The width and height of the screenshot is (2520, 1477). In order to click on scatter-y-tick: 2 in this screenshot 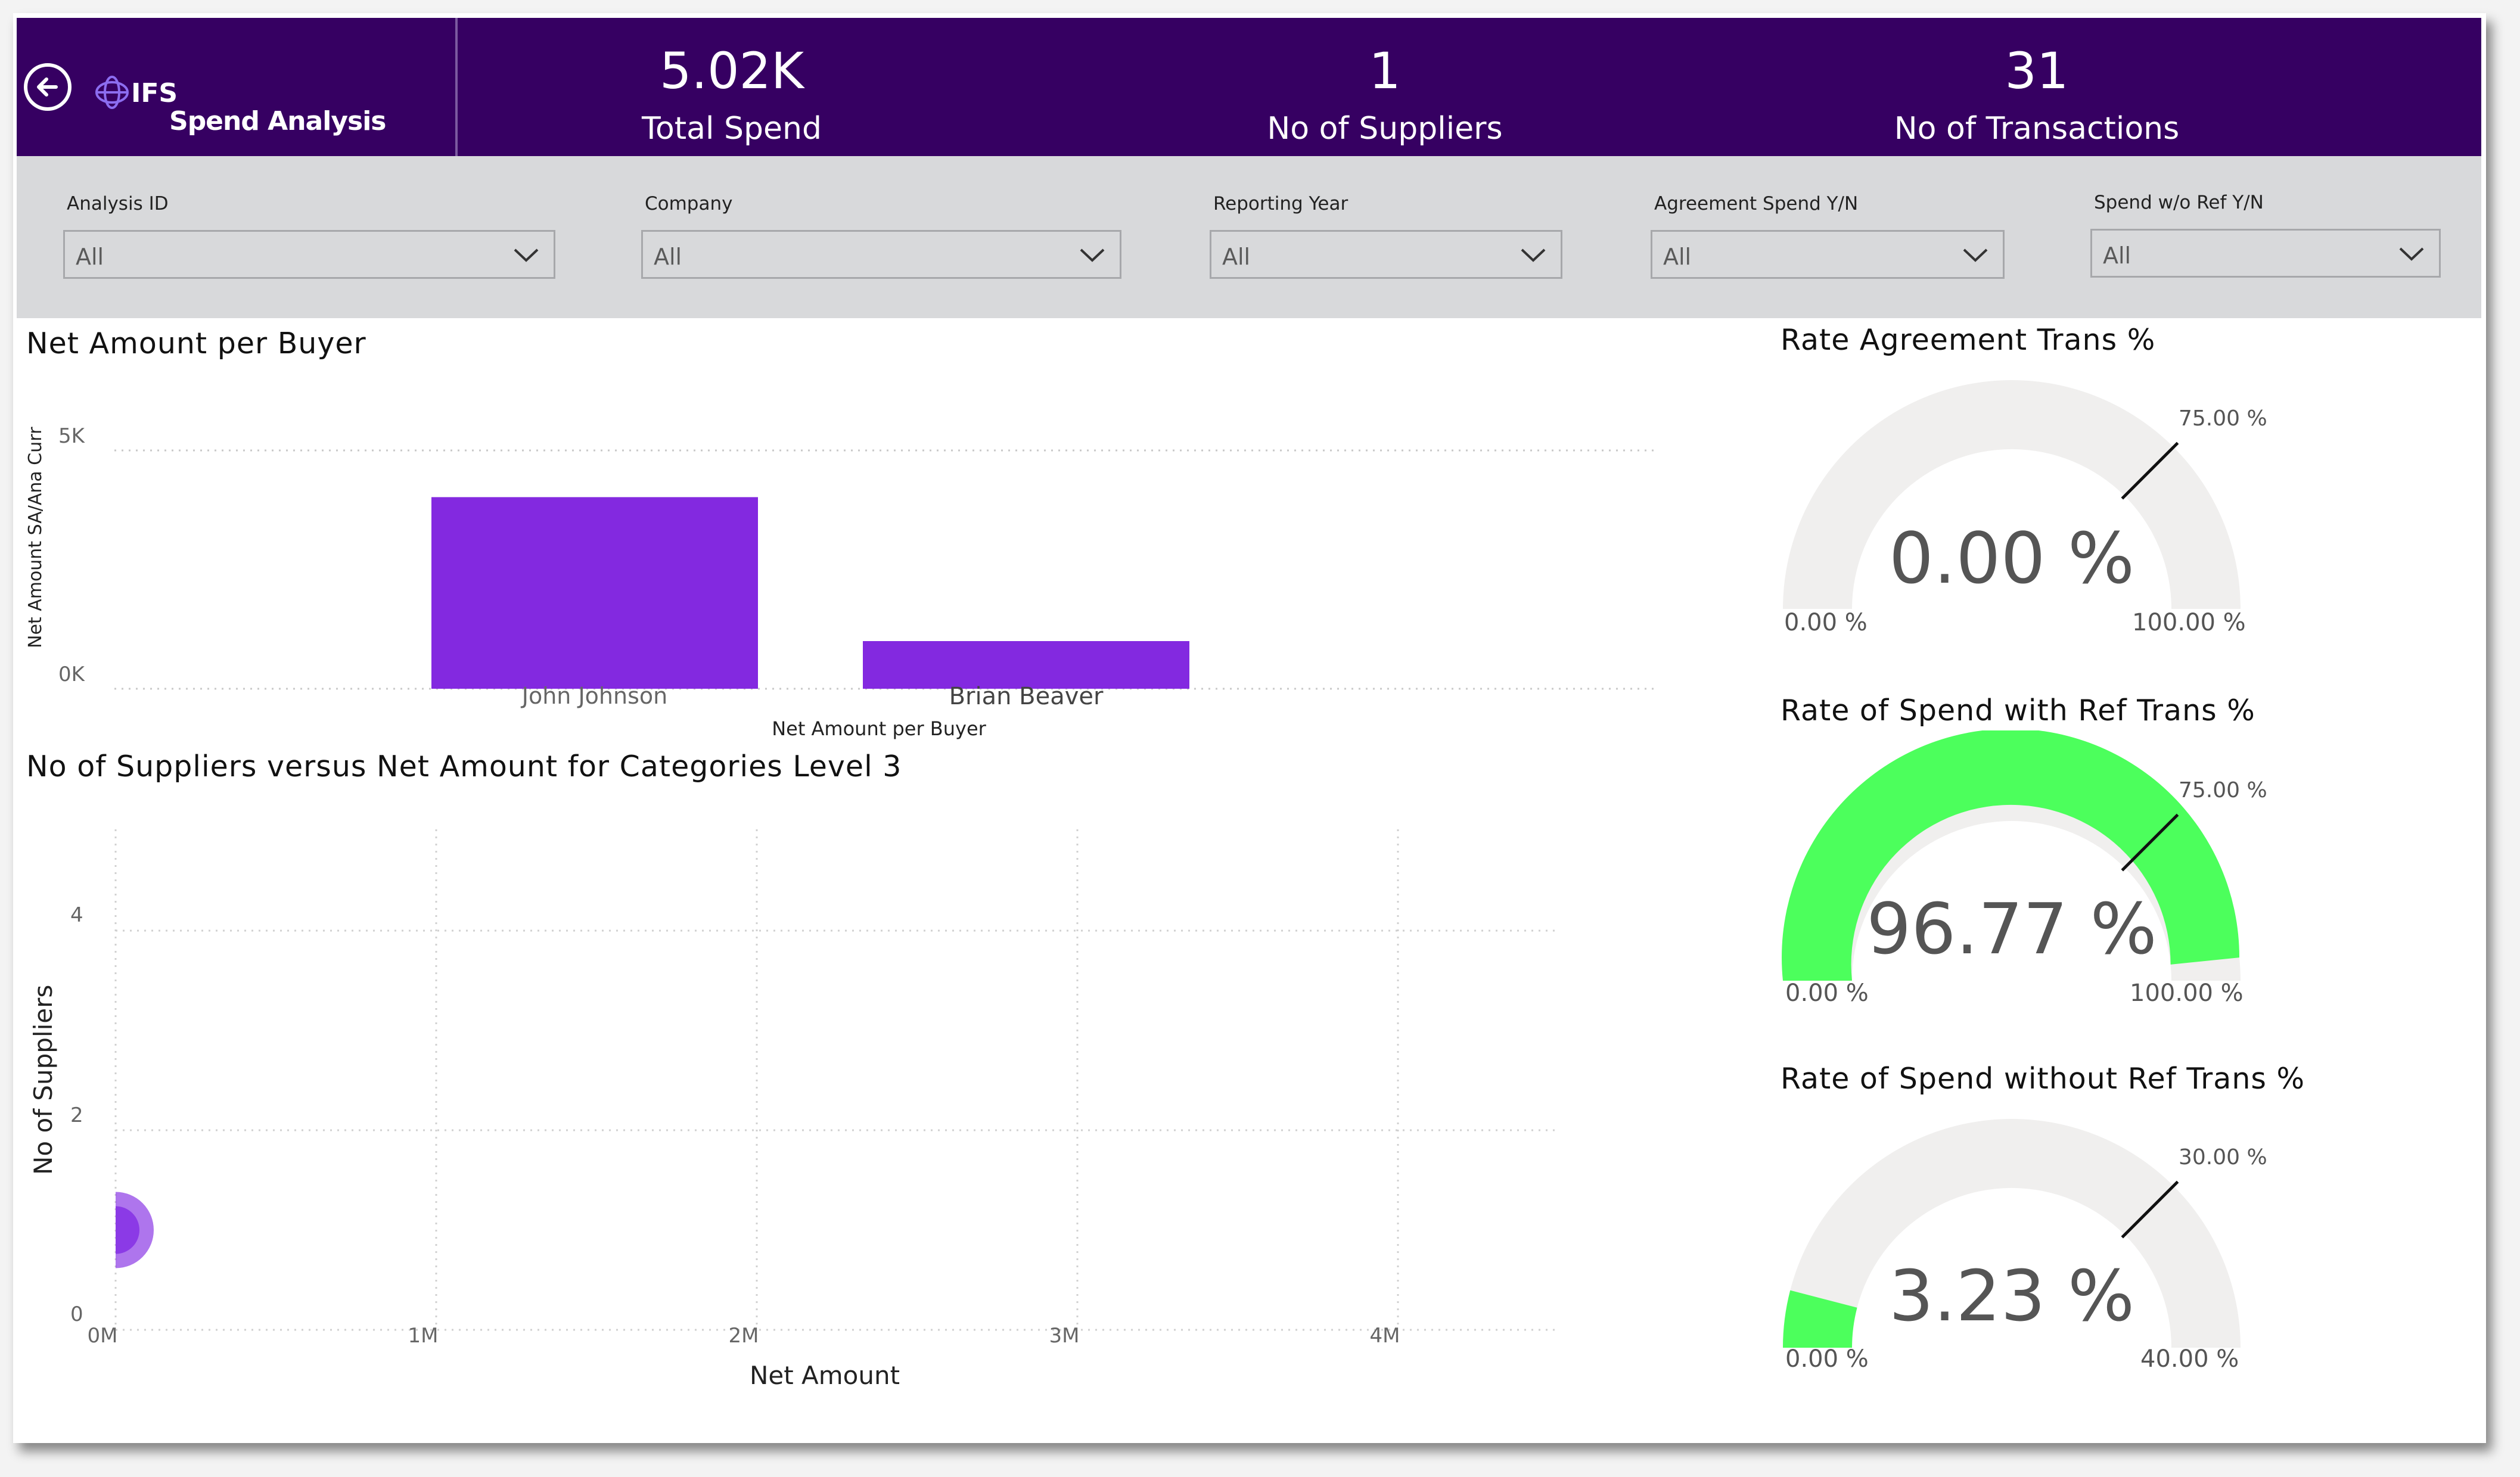, I will do `click(77, 1115)`.